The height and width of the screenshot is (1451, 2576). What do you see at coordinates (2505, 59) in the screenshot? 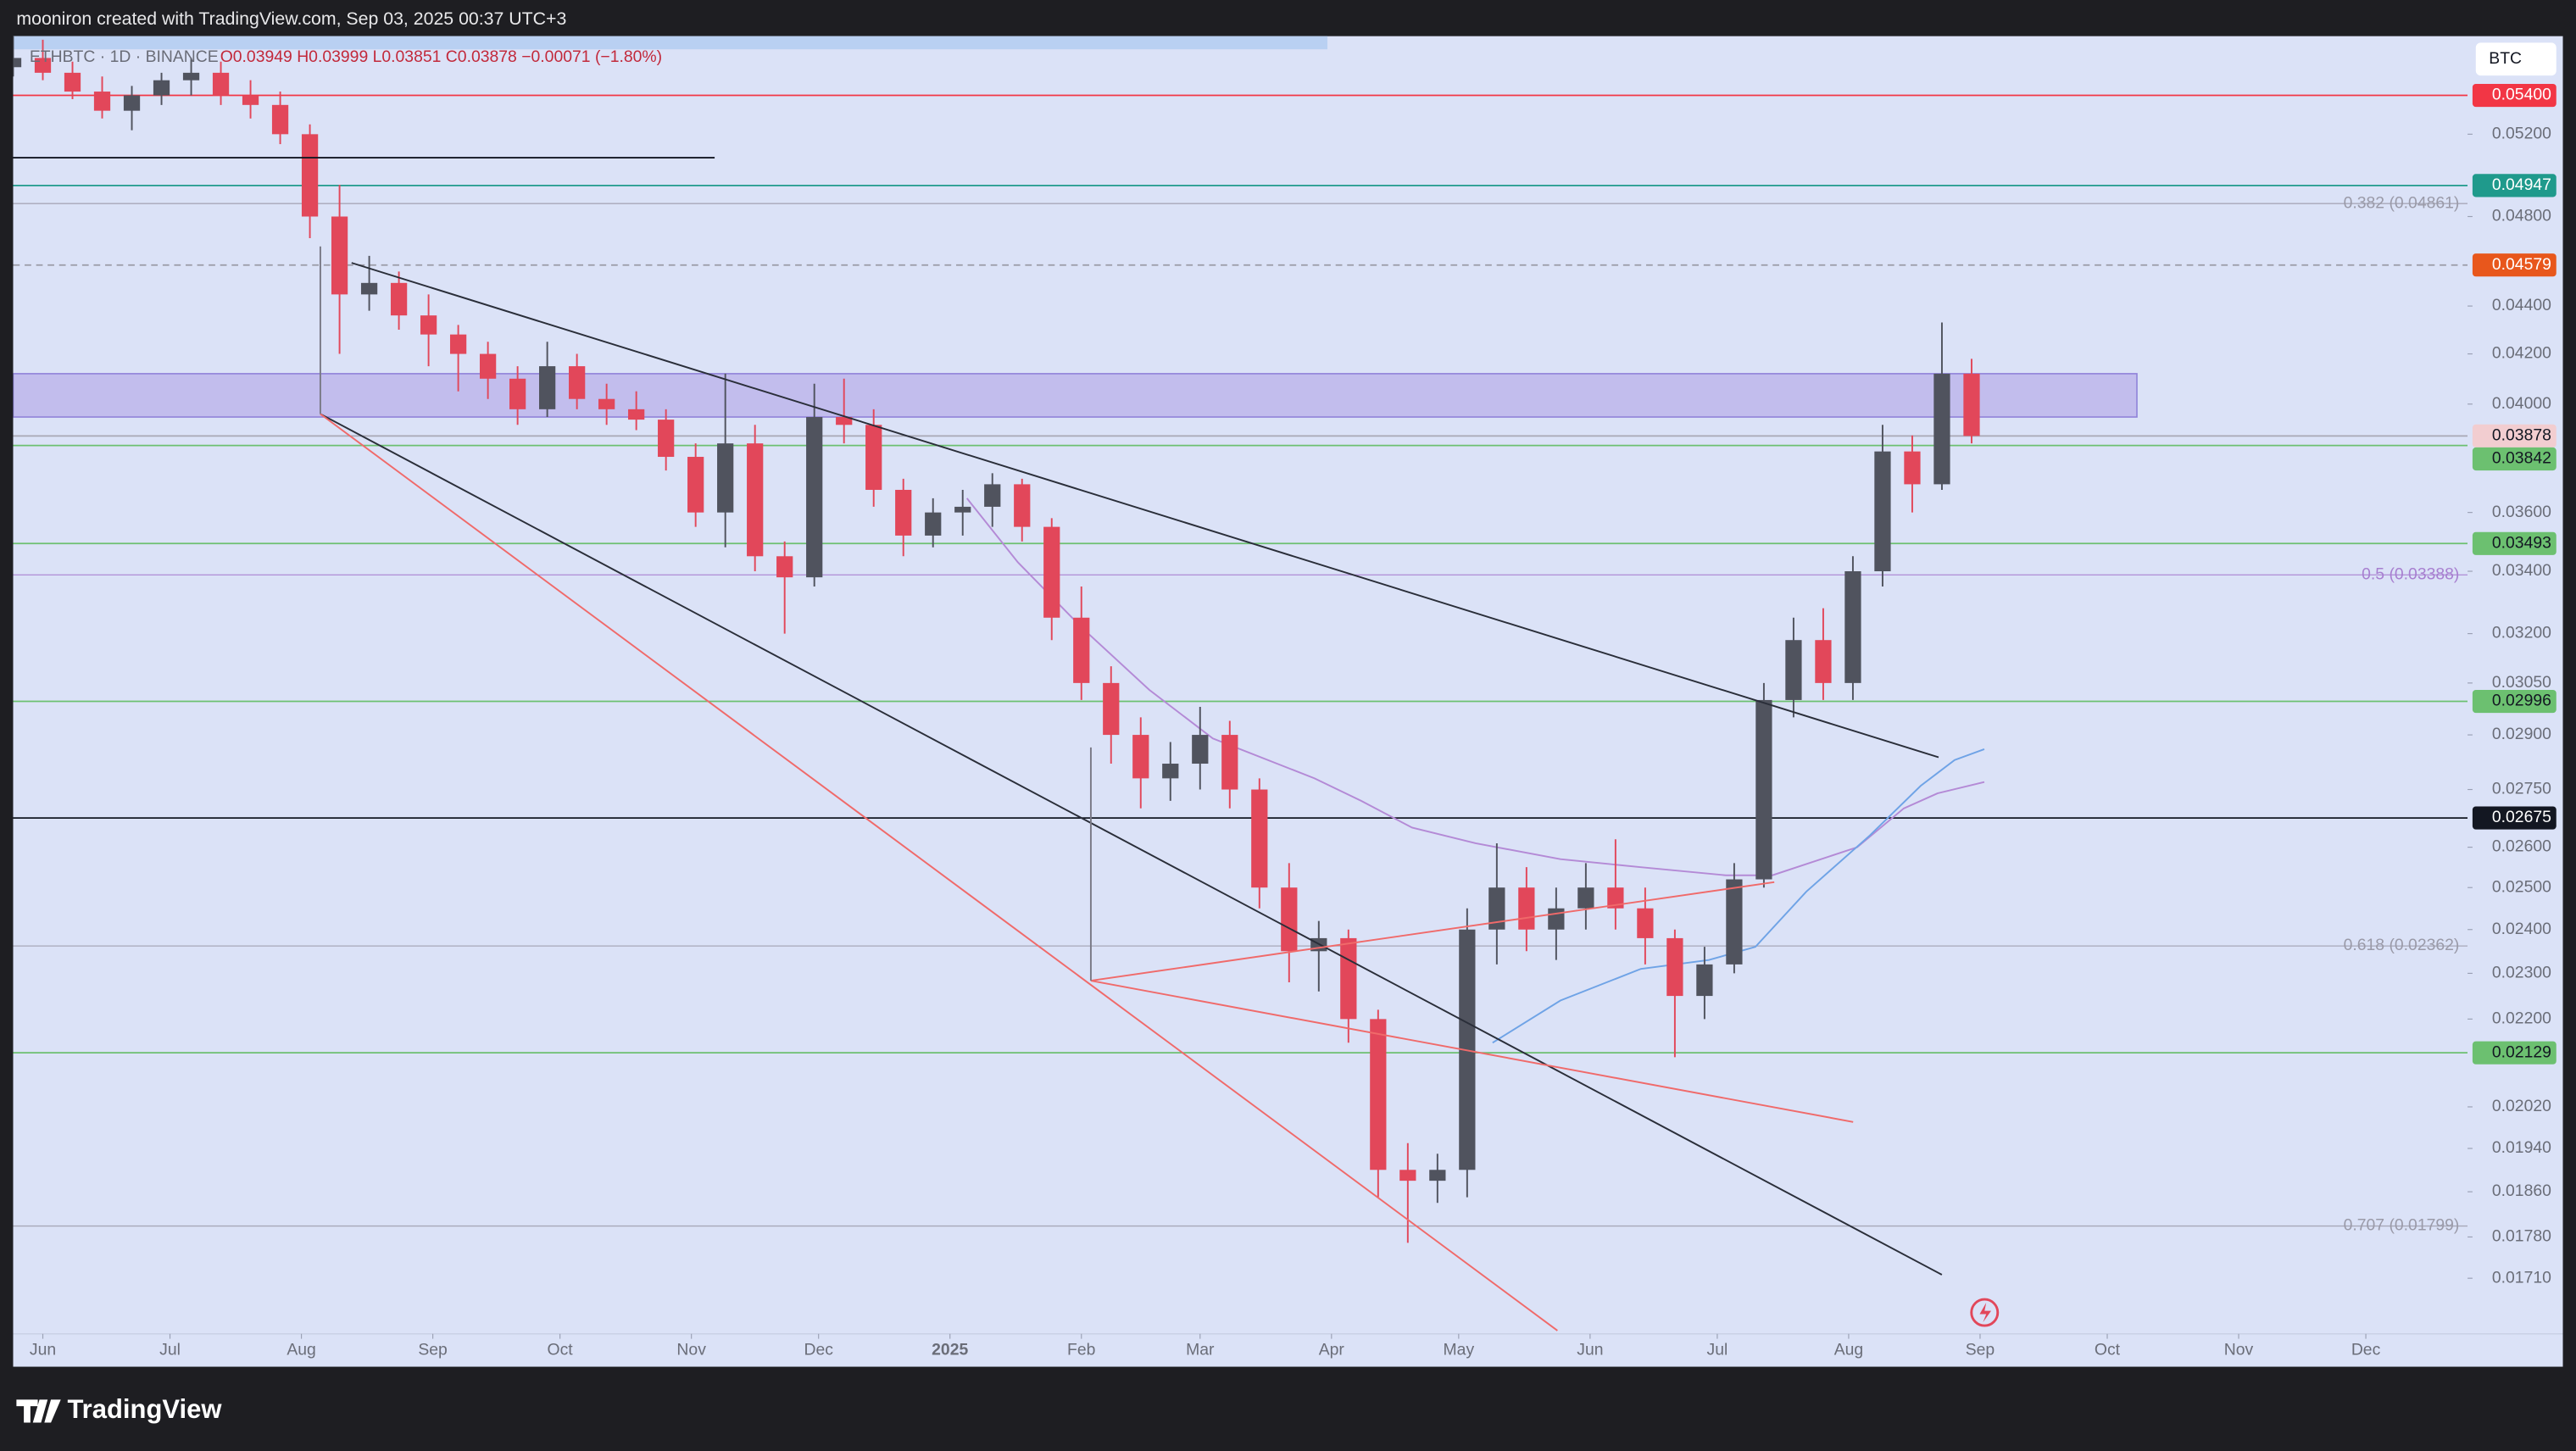
I see `currency: BTC` at bounding box center [2505, 59].